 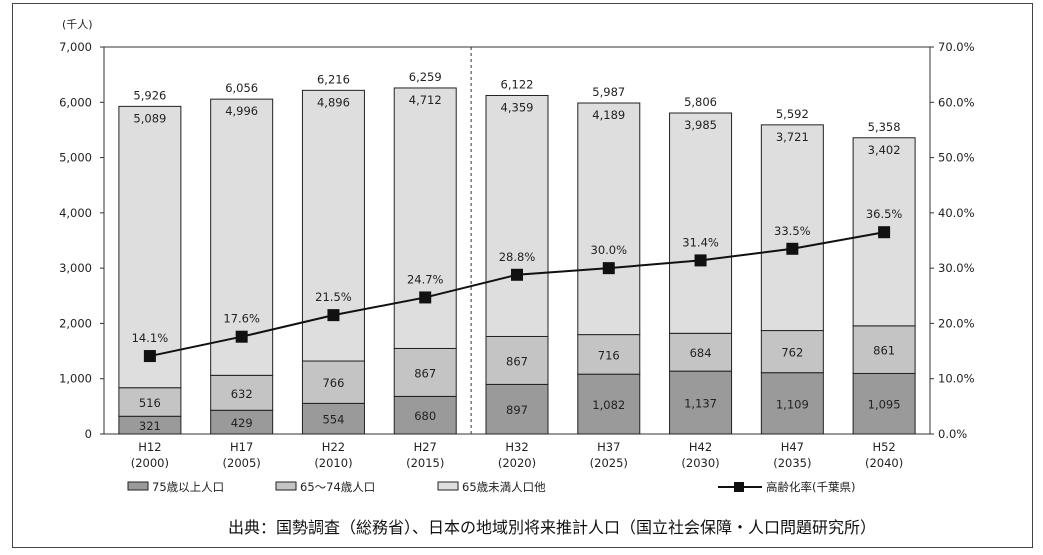 I want to click on y-right-tick-label: 40.0%, so click(x=956, y=213).